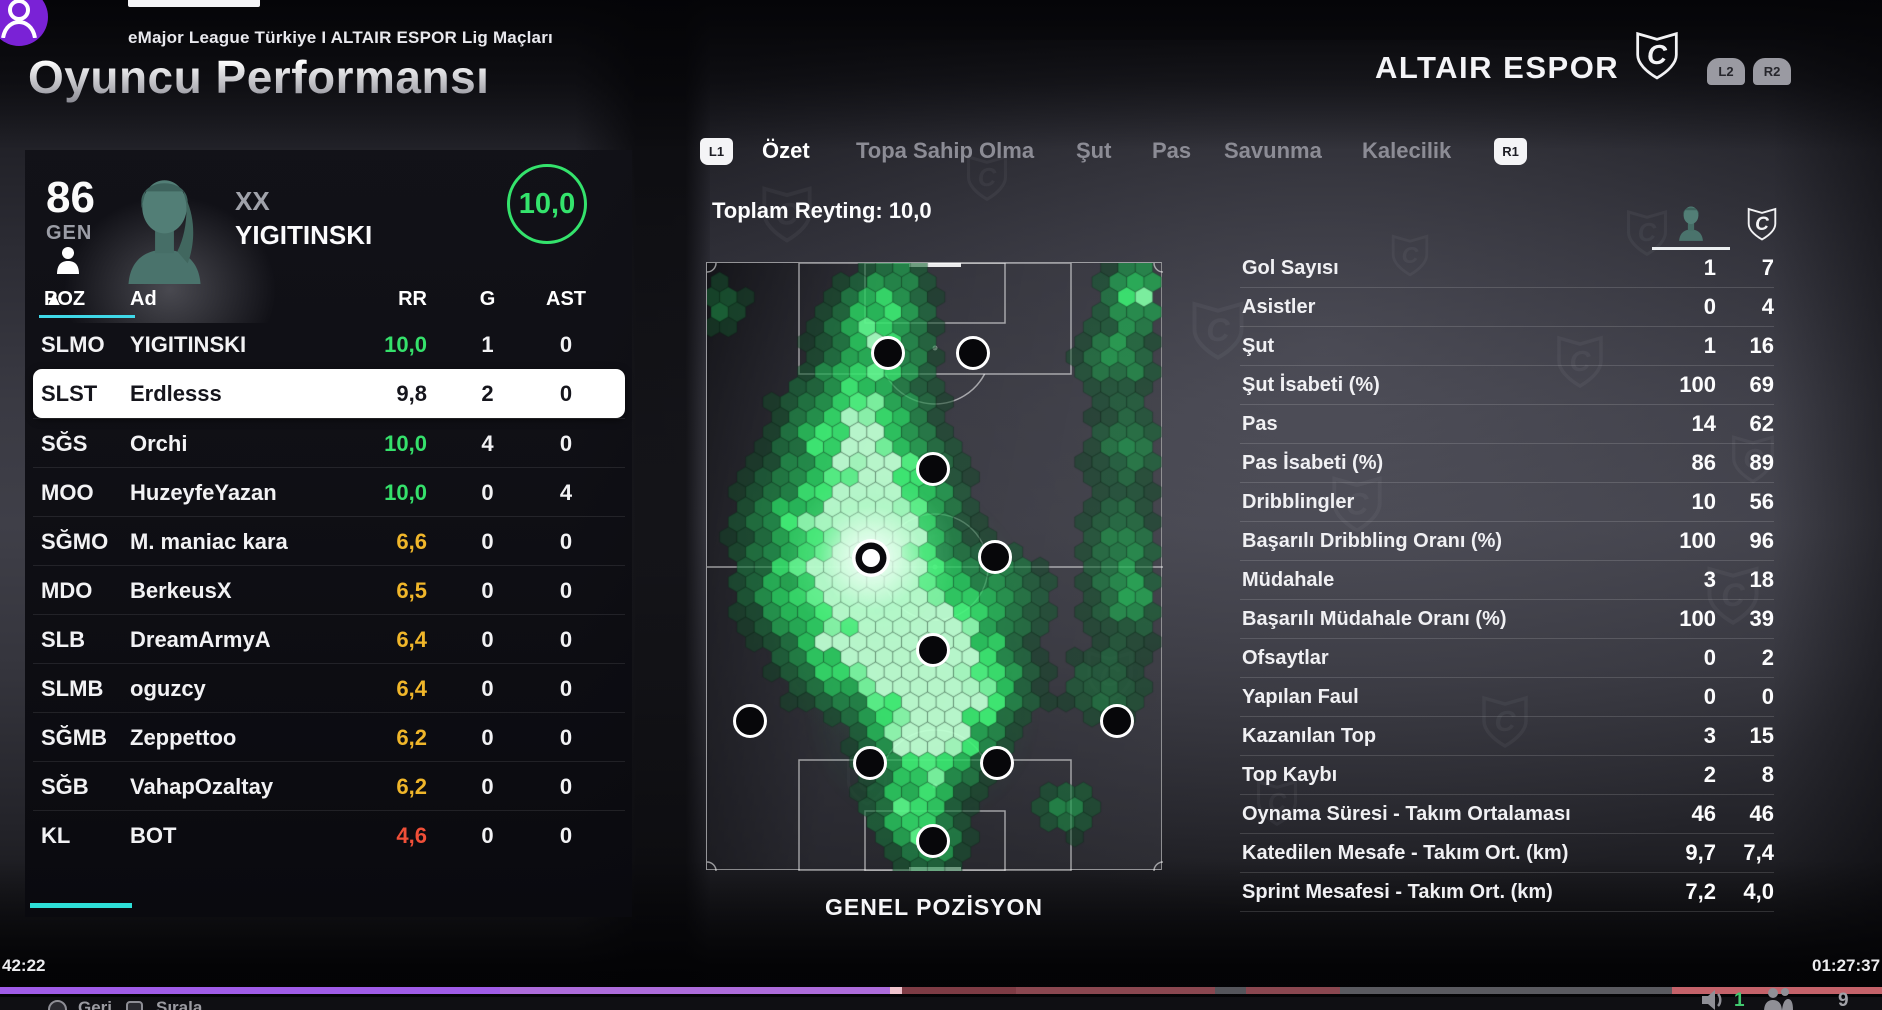  I want to click on table-row: SLB DreamArmyA 6,4 0 0, so click(329, 638).